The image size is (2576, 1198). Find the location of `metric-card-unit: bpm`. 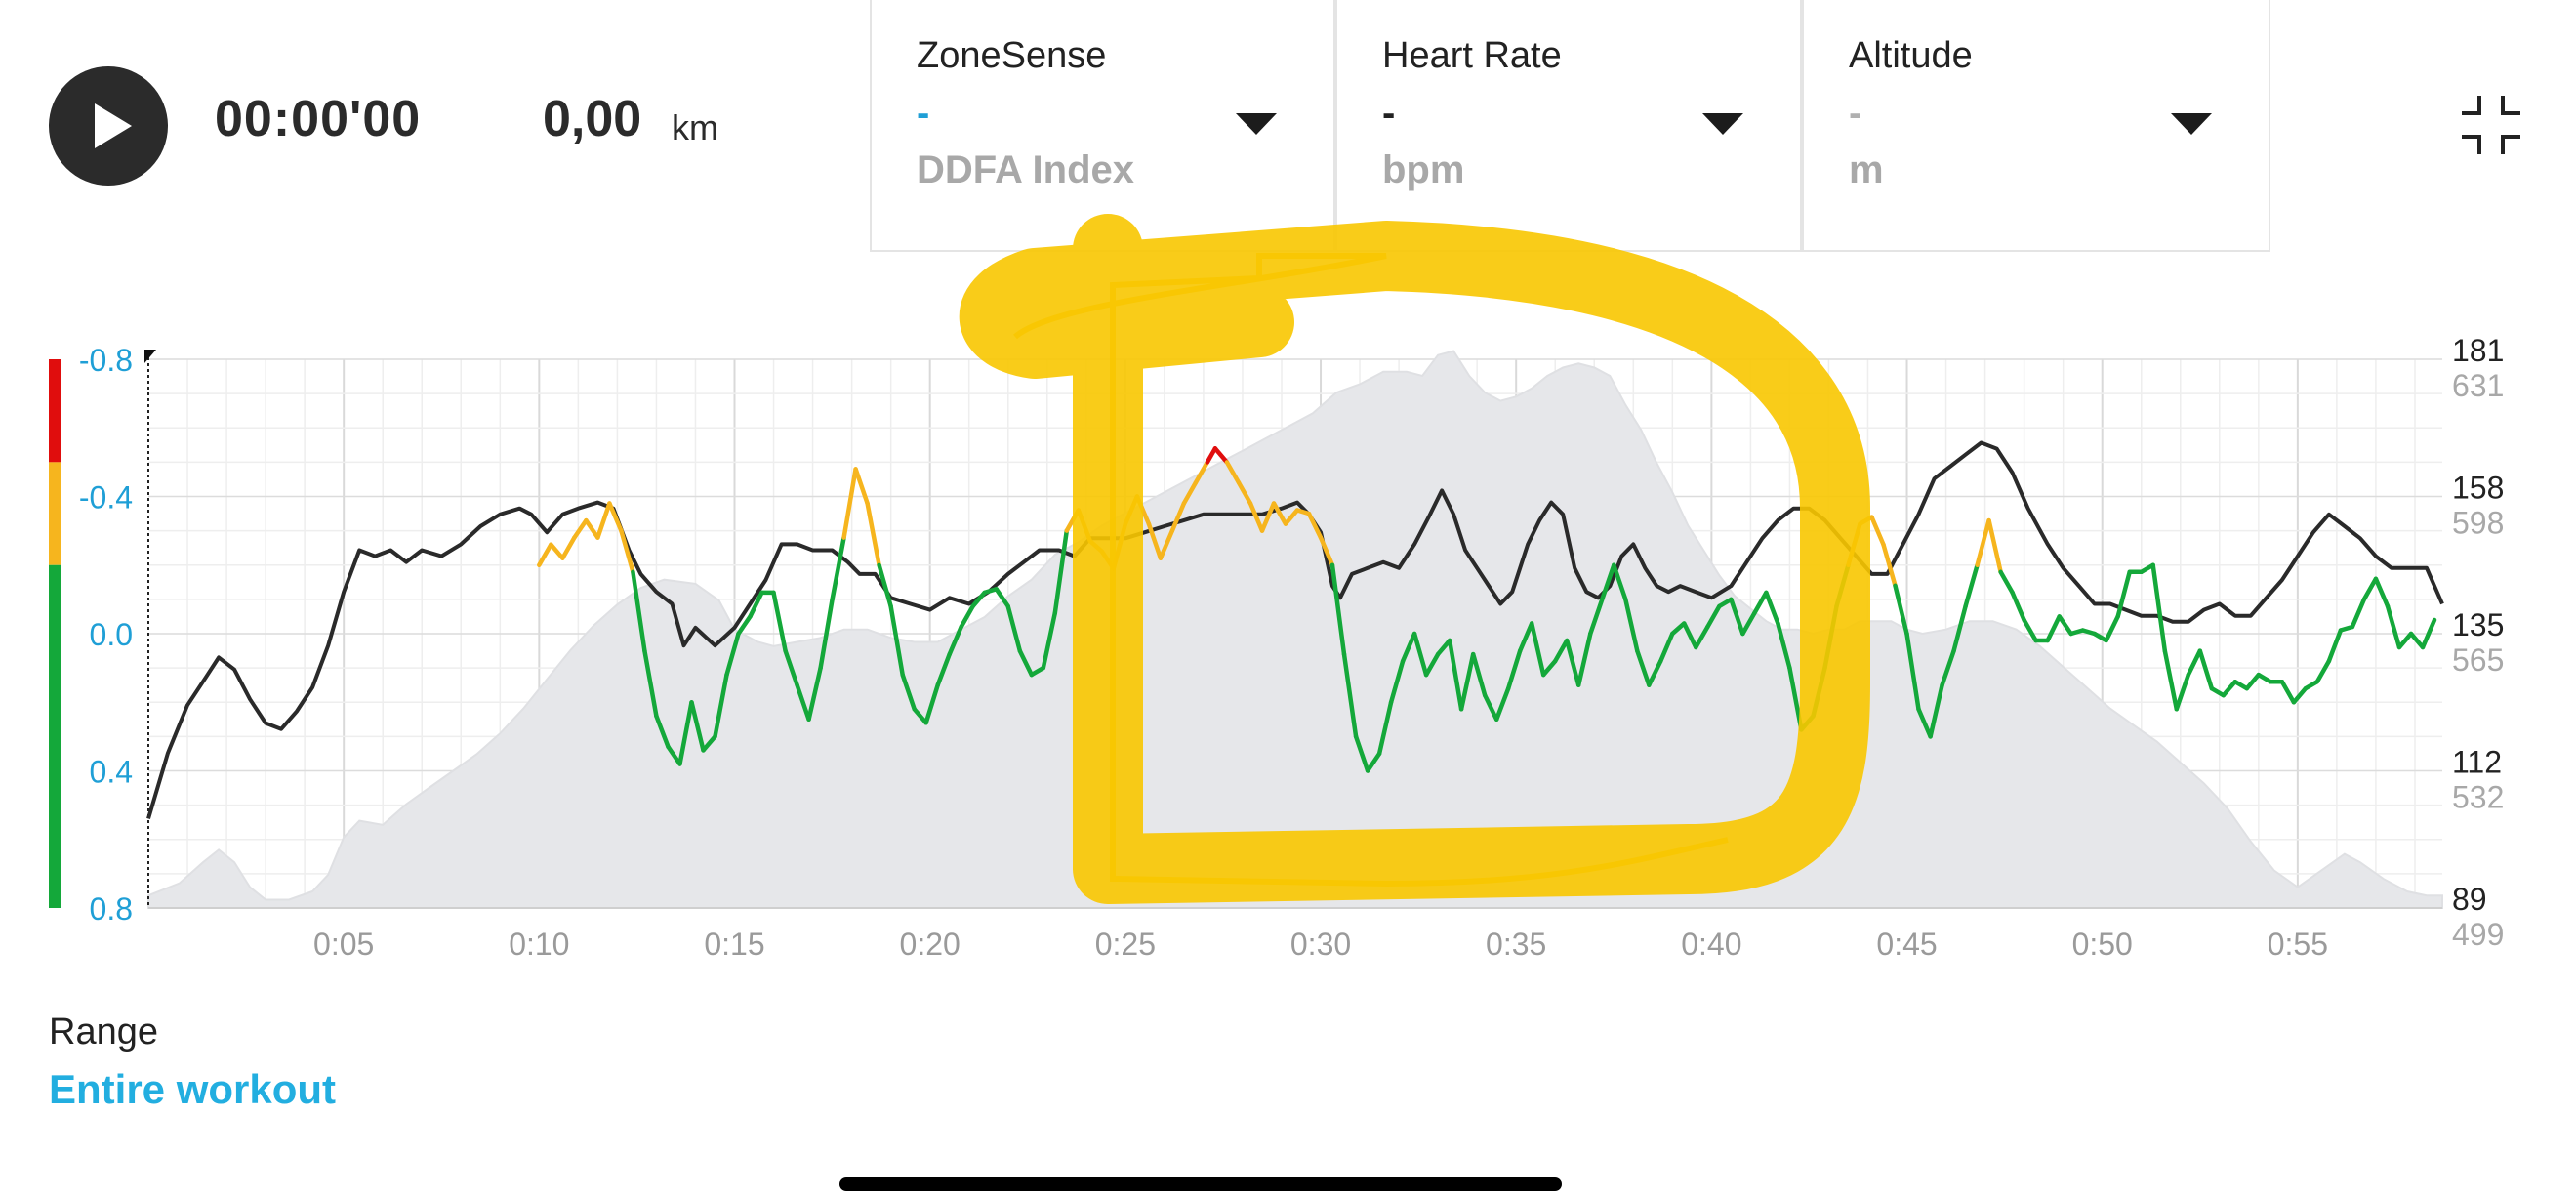

metric-card-unit: bpm is located at coordinates (1423, 169).